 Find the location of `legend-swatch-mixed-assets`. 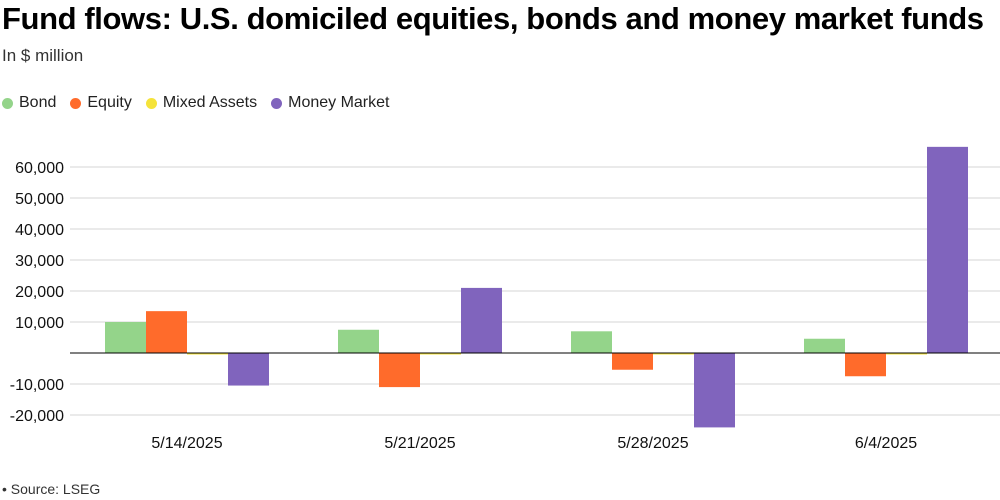

legend-swatch-mixed-assets is located at coordinates (151, 103).